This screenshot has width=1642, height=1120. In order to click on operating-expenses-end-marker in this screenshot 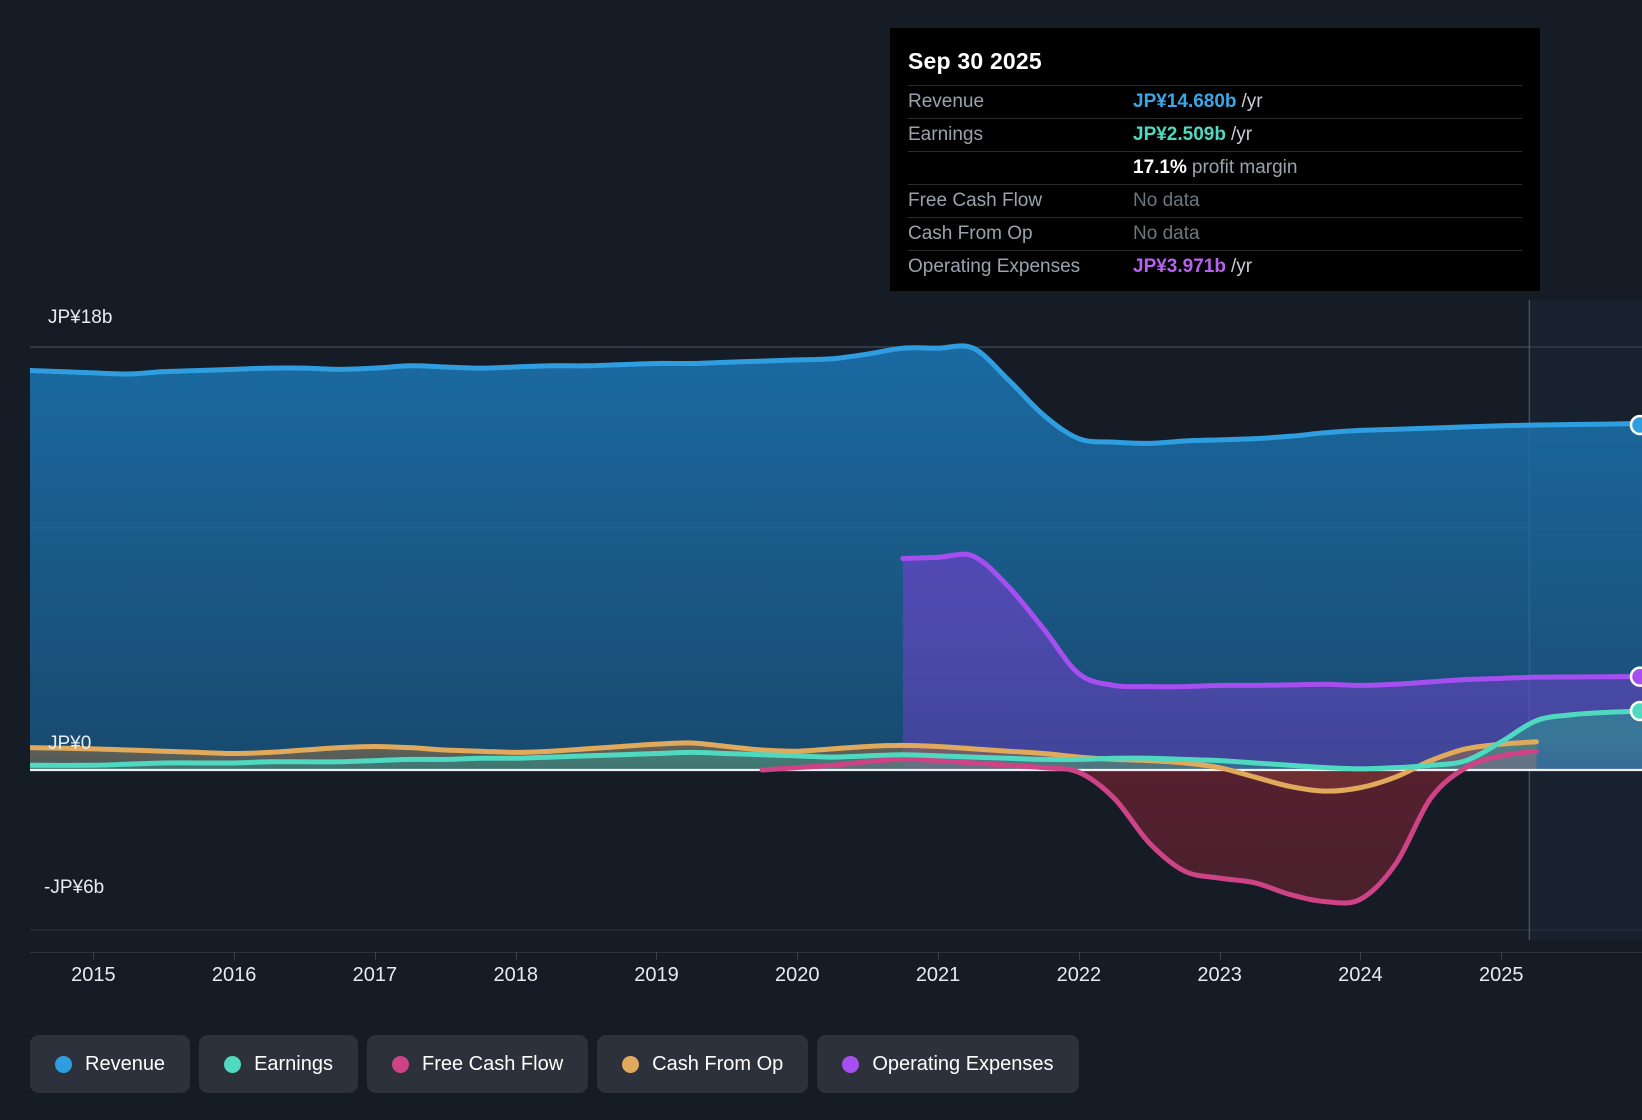, I will do `click(1635, 676)`.